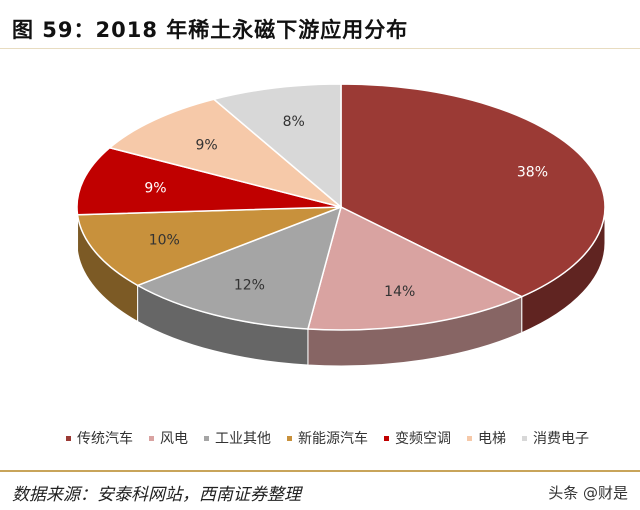 This screenshot has height=510, width=640. What do you see at coordinates (105, 439) in the screenshot?
I see `legend-label: 传统汽车` at bounding box center [105, 439].